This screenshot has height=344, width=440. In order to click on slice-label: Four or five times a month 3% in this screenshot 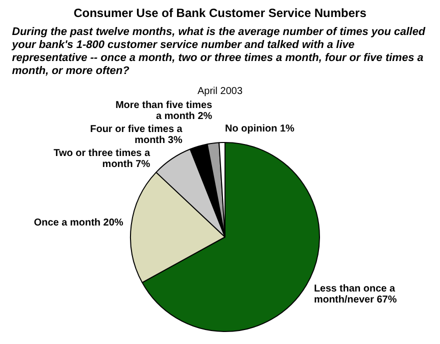, I will do `click(136, 135)`.